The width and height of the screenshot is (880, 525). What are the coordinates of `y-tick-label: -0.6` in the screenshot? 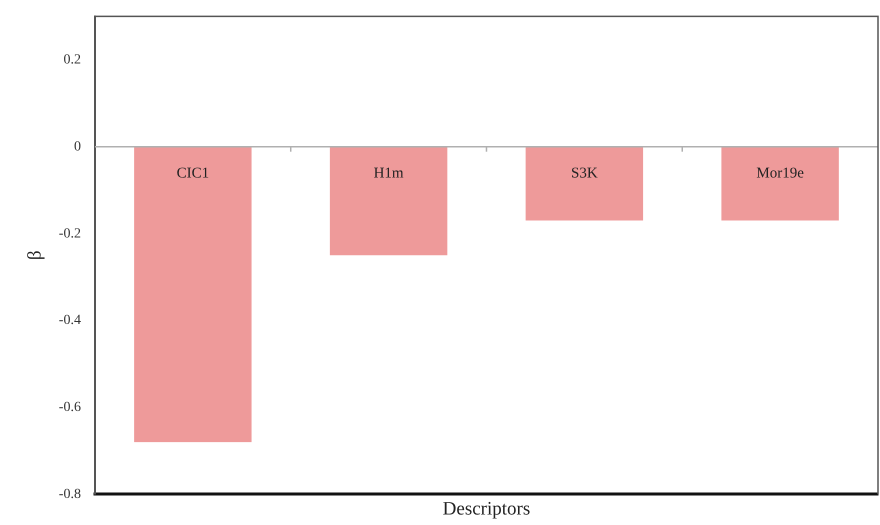 It's located at (69, 407).